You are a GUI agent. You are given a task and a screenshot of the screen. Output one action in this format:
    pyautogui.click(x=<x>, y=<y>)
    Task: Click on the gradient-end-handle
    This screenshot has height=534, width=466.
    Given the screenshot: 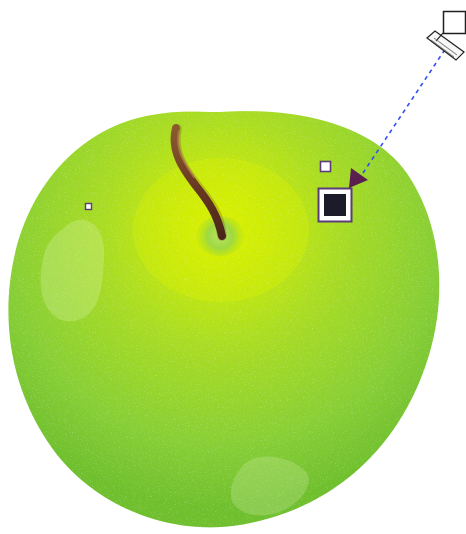 What is the action you would take?
    pyautogui.click(x=446, y=35)
    